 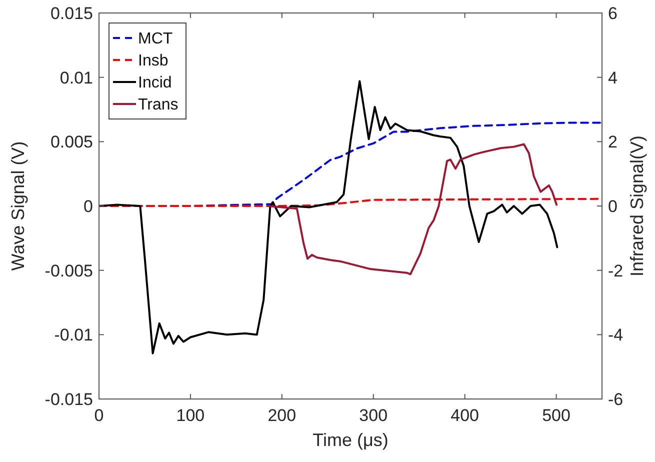 I want to click on x-tick-label: 300, so click(x=373, y=415).